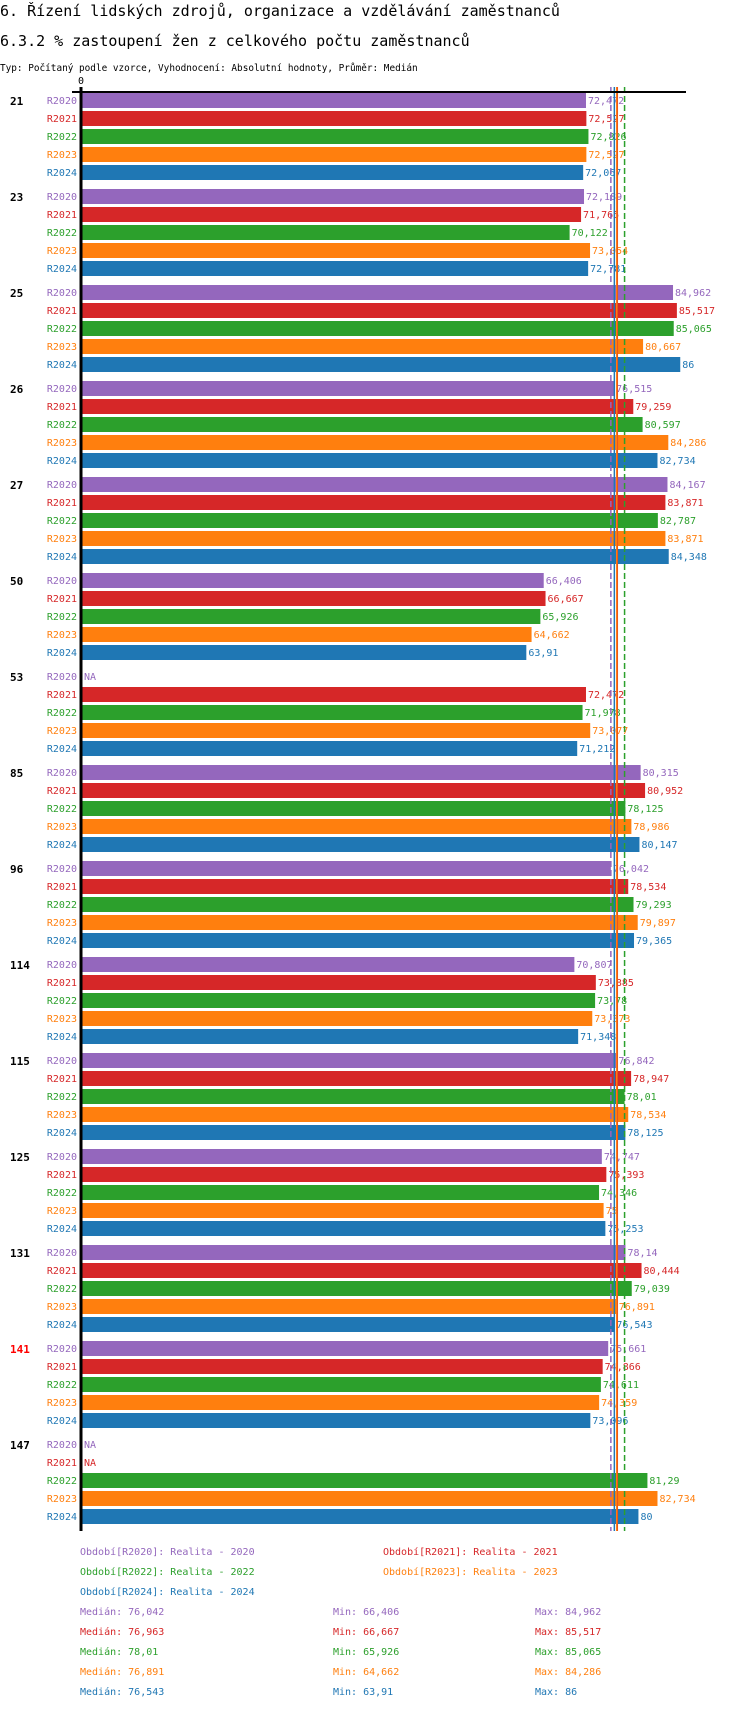 Image resolution: width=750 pixels, height=1712 pixels. Describe the element at coordinates (642, 1097) in the screenshot. I see `value-label: 78,01` at that location.